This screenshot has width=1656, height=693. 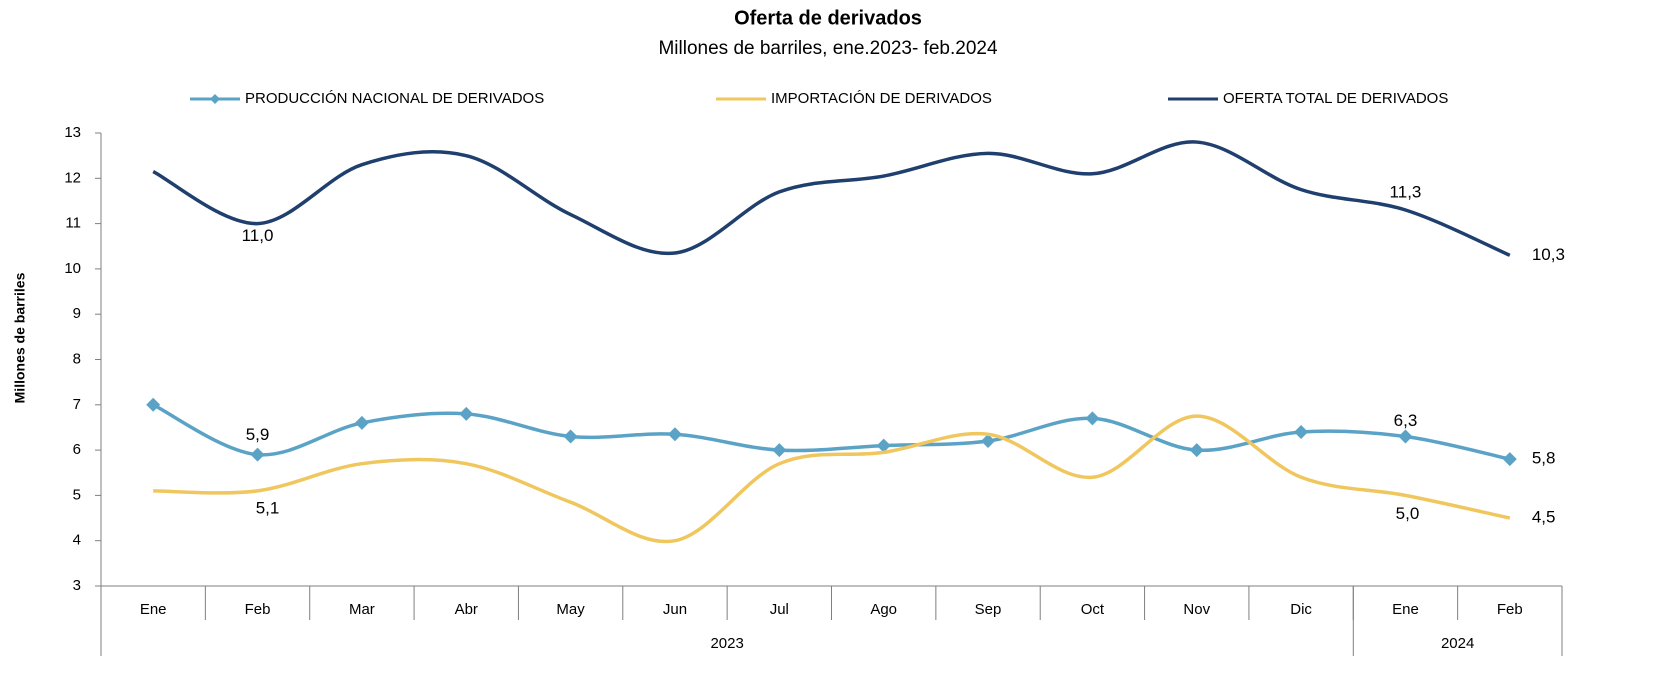 What do you see at coordinates (1093, 609) in the screenshot?
I see `x-tick-label: Oct` at bounding box center [1093, 609].